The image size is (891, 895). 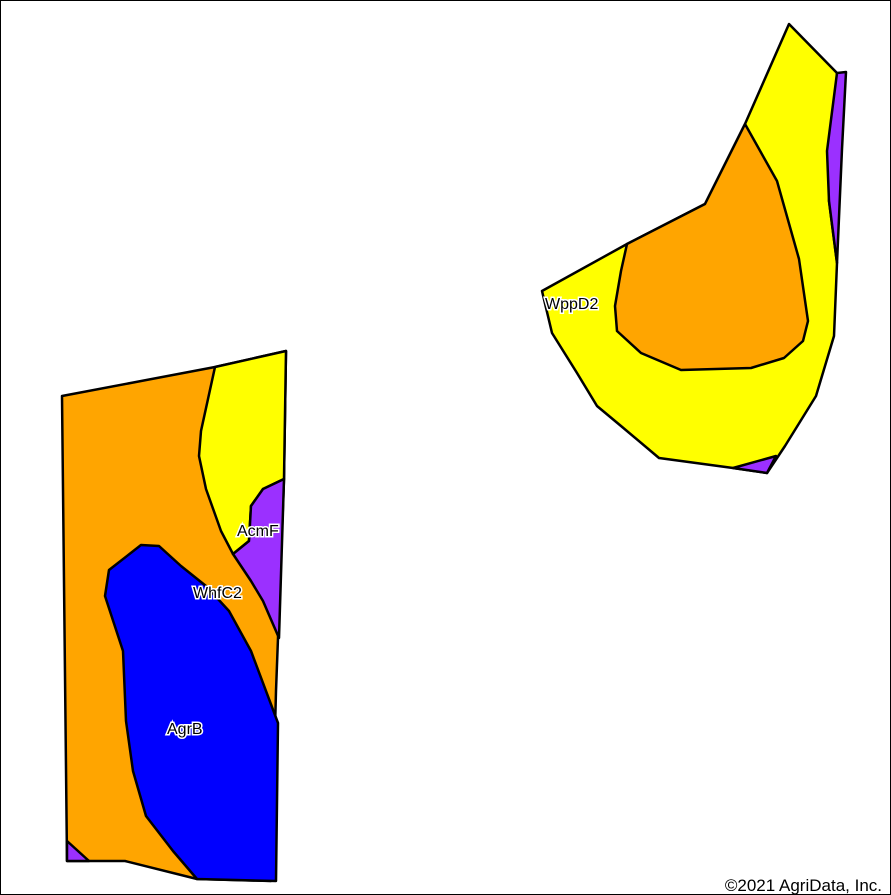 What do you see at coordinates (217, 593) in the screenshot?
I see `soil-label-whfc2: WhfC2` at bounding box center [217, 593].